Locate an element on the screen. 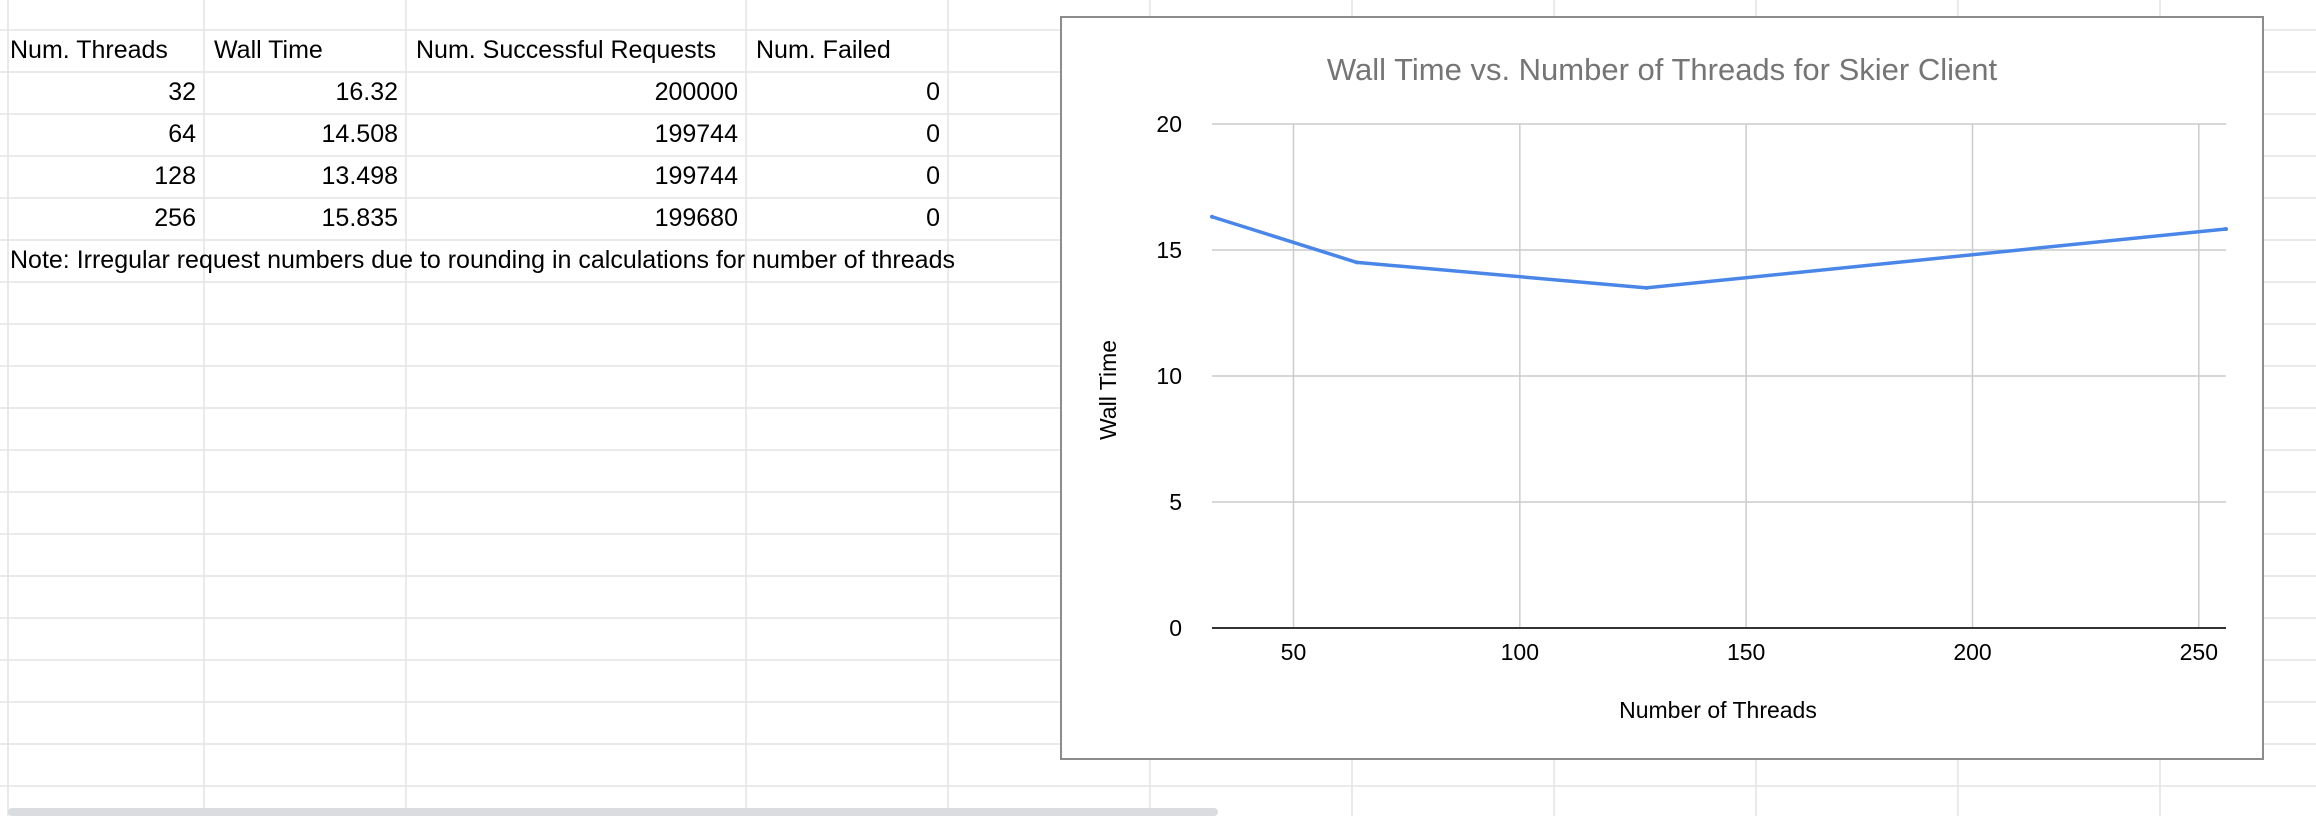 Image resolution: width=2316 pixels, height=816 pixels. cell-threads: 256 is located at coordinates (175, 218).